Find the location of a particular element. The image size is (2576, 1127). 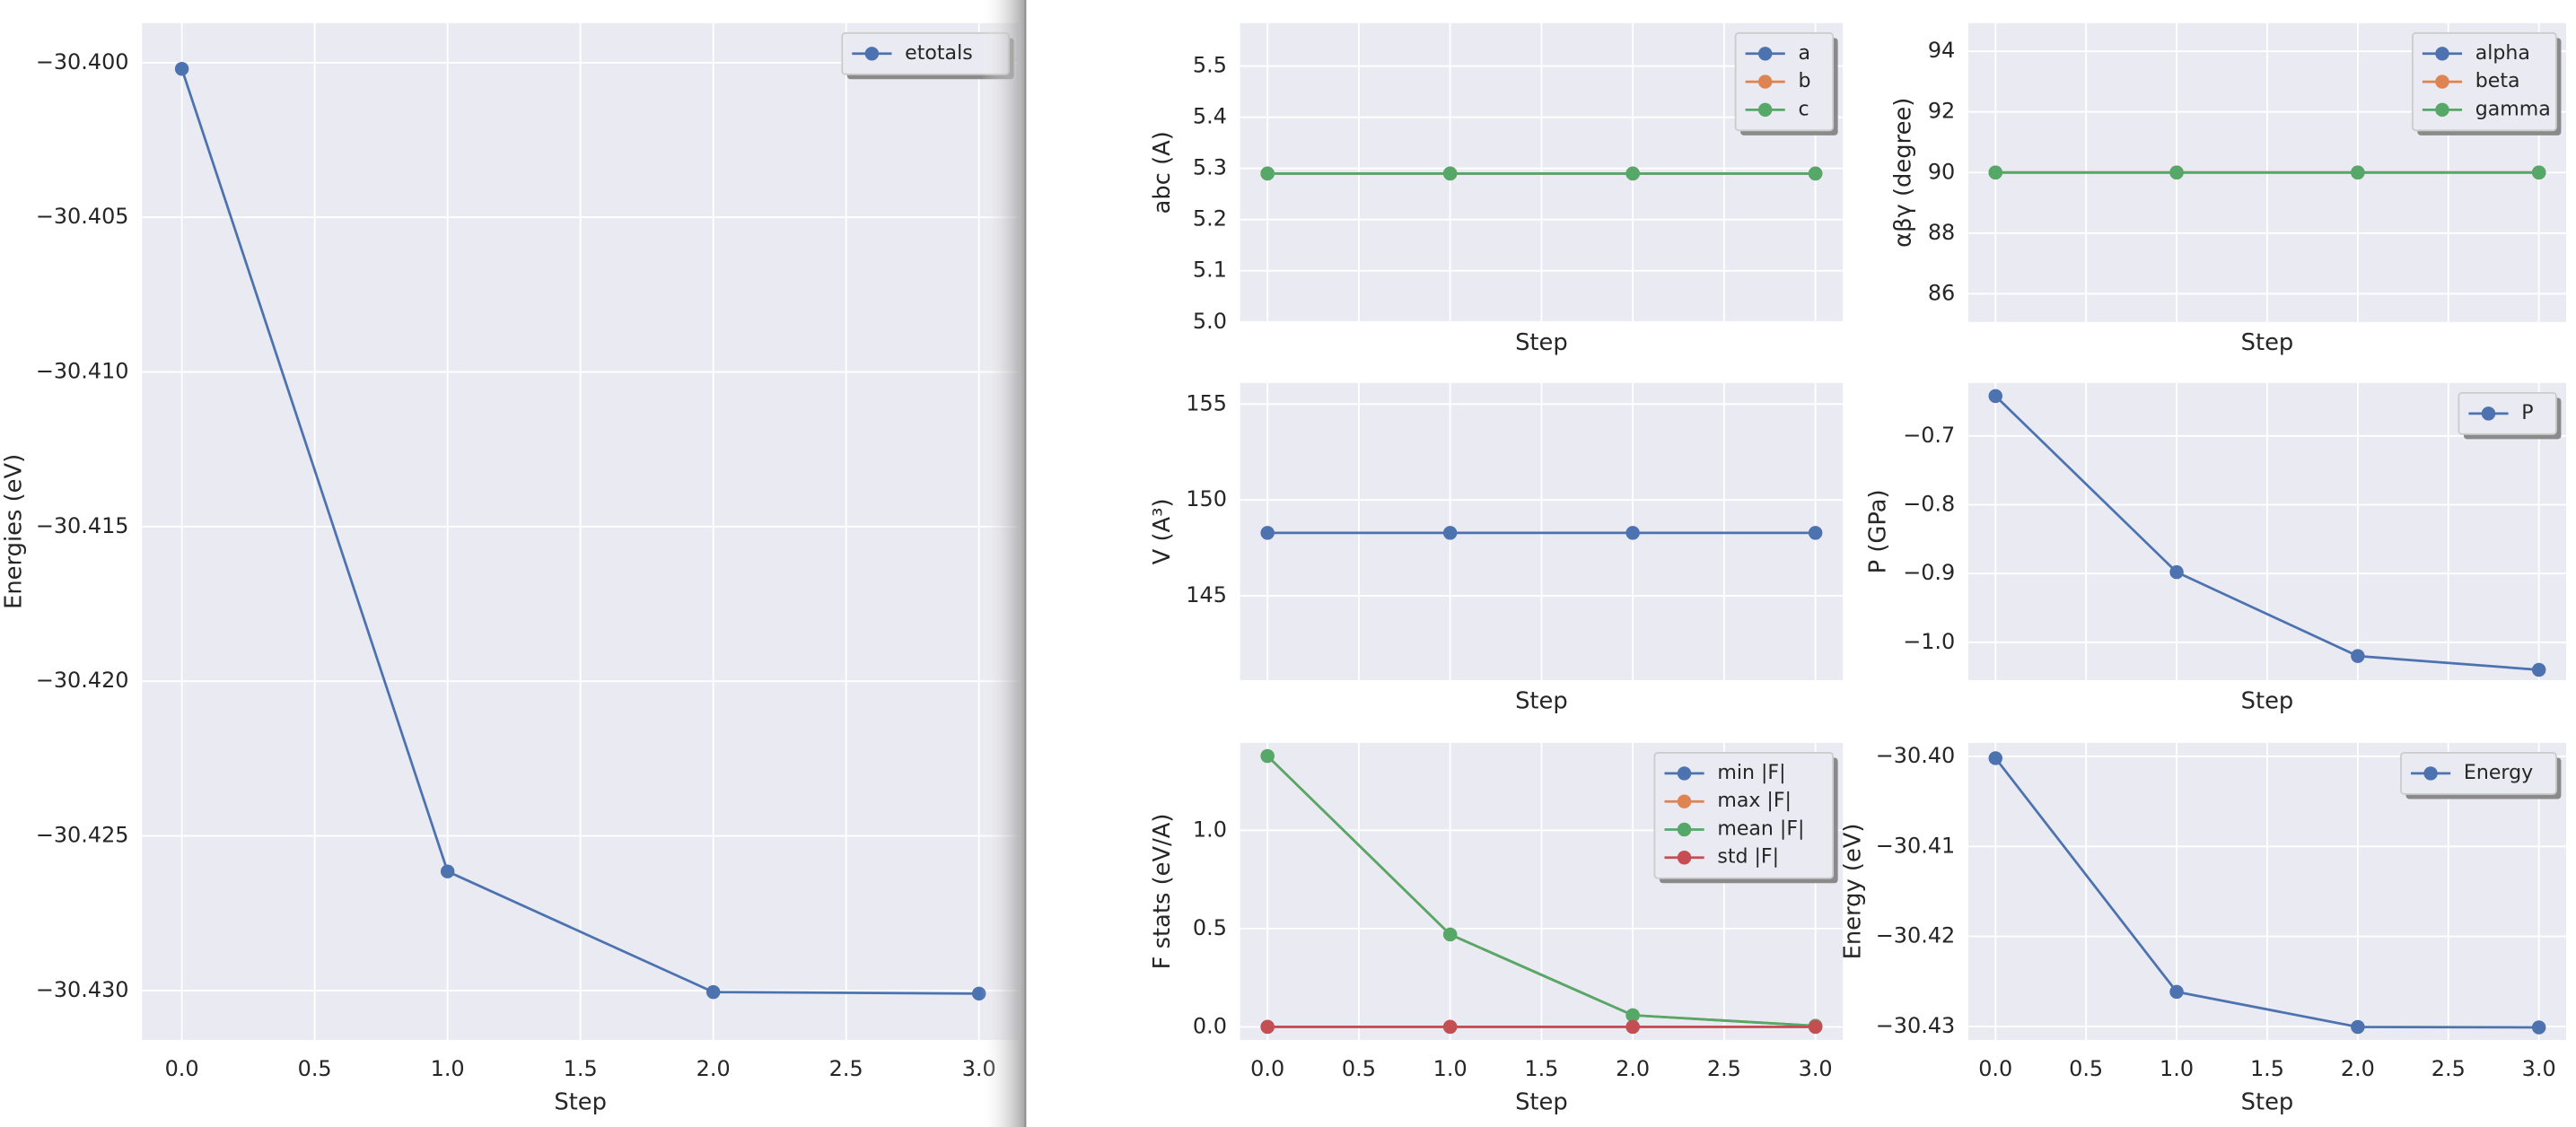

y-tick-label: 0.0 is located at coordinates (1210, 1025).